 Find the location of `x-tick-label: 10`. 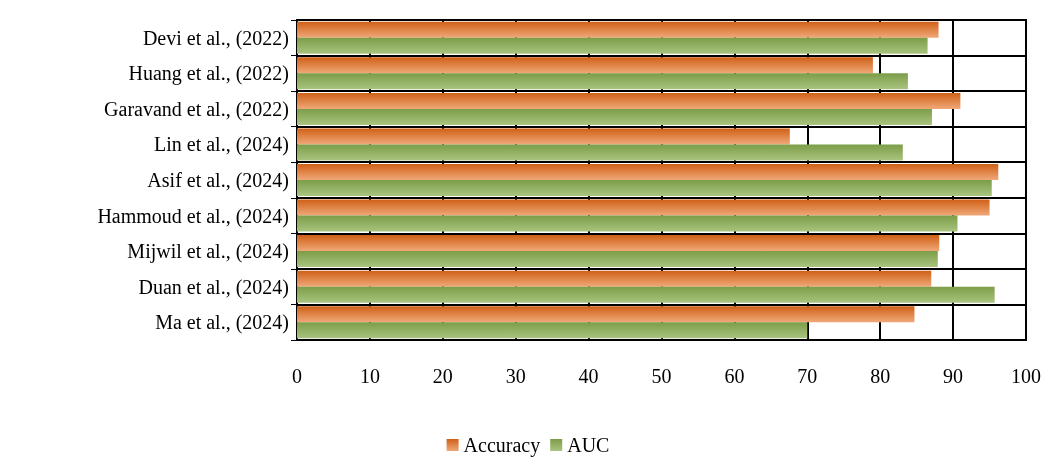

x-tick-label: 10 is located at coordinates (369, 376).